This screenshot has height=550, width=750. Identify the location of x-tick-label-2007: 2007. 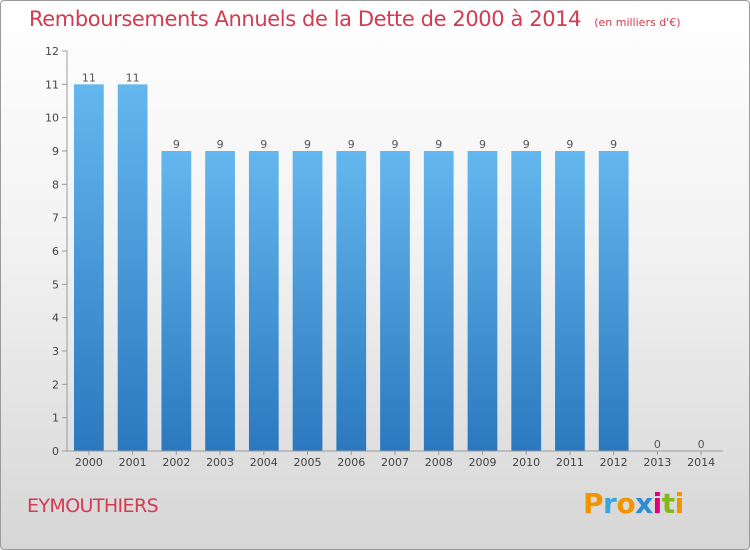
(395, 462).